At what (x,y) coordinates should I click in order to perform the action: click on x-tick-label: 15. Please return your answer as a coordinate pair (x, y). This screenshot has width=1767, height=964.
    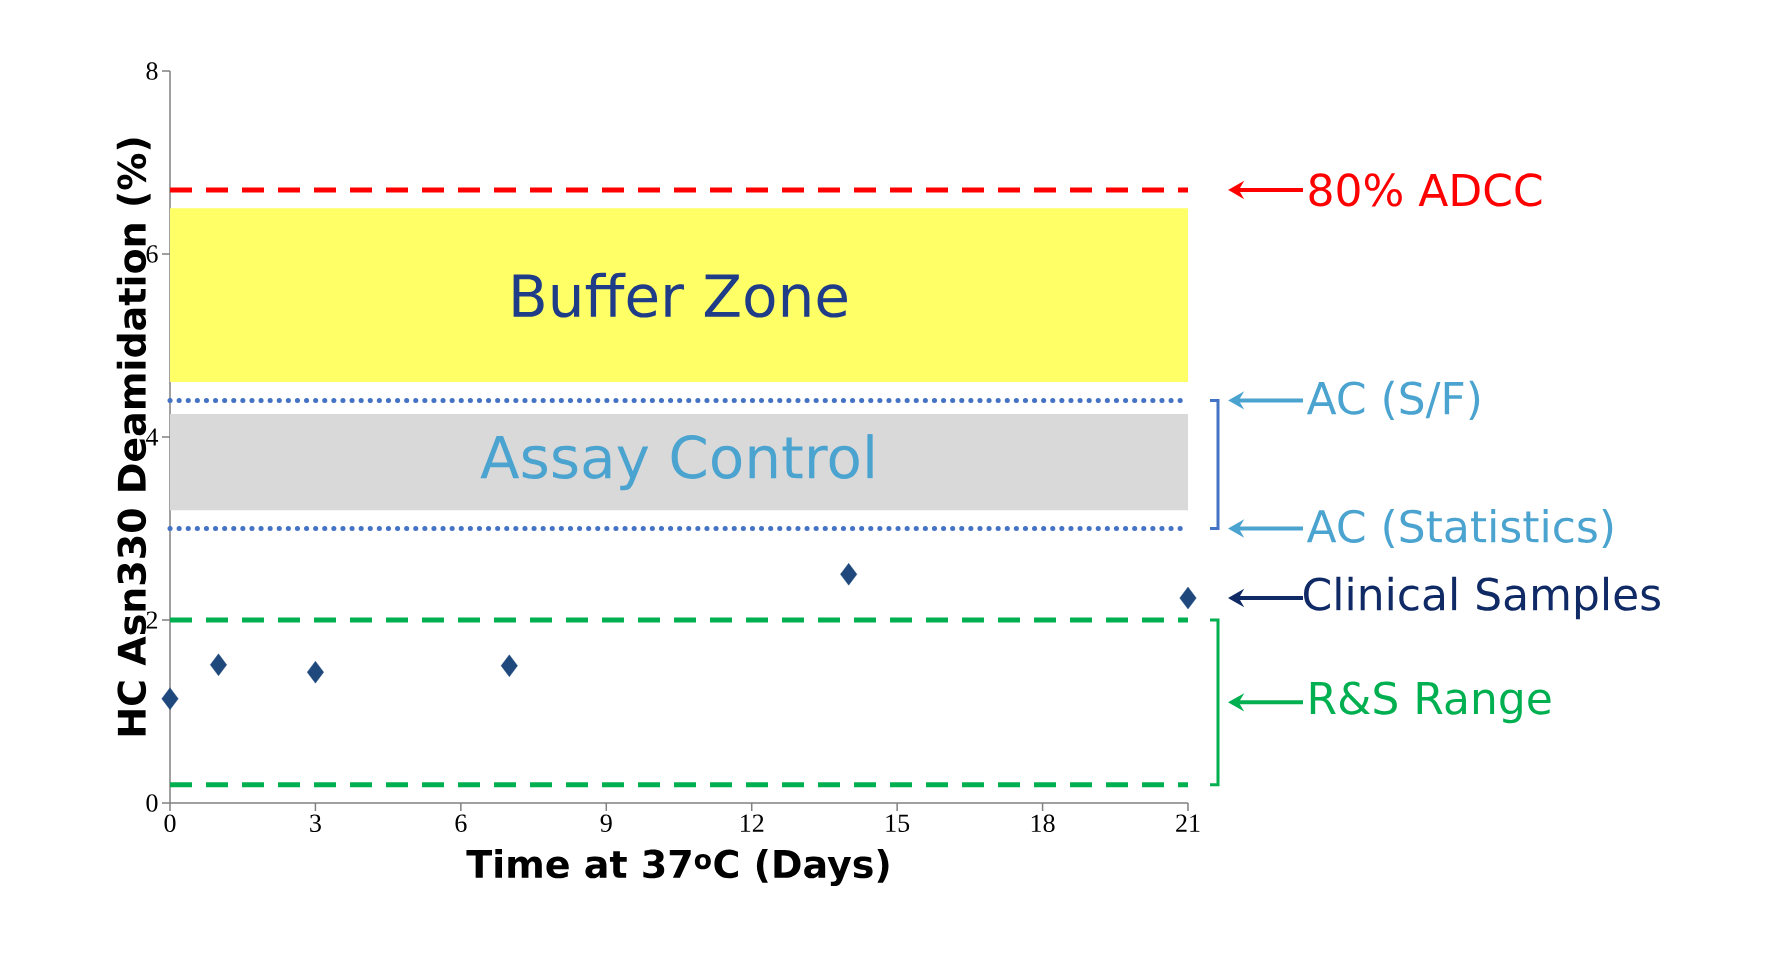
    Looking at the image, I should click on (898, 823).